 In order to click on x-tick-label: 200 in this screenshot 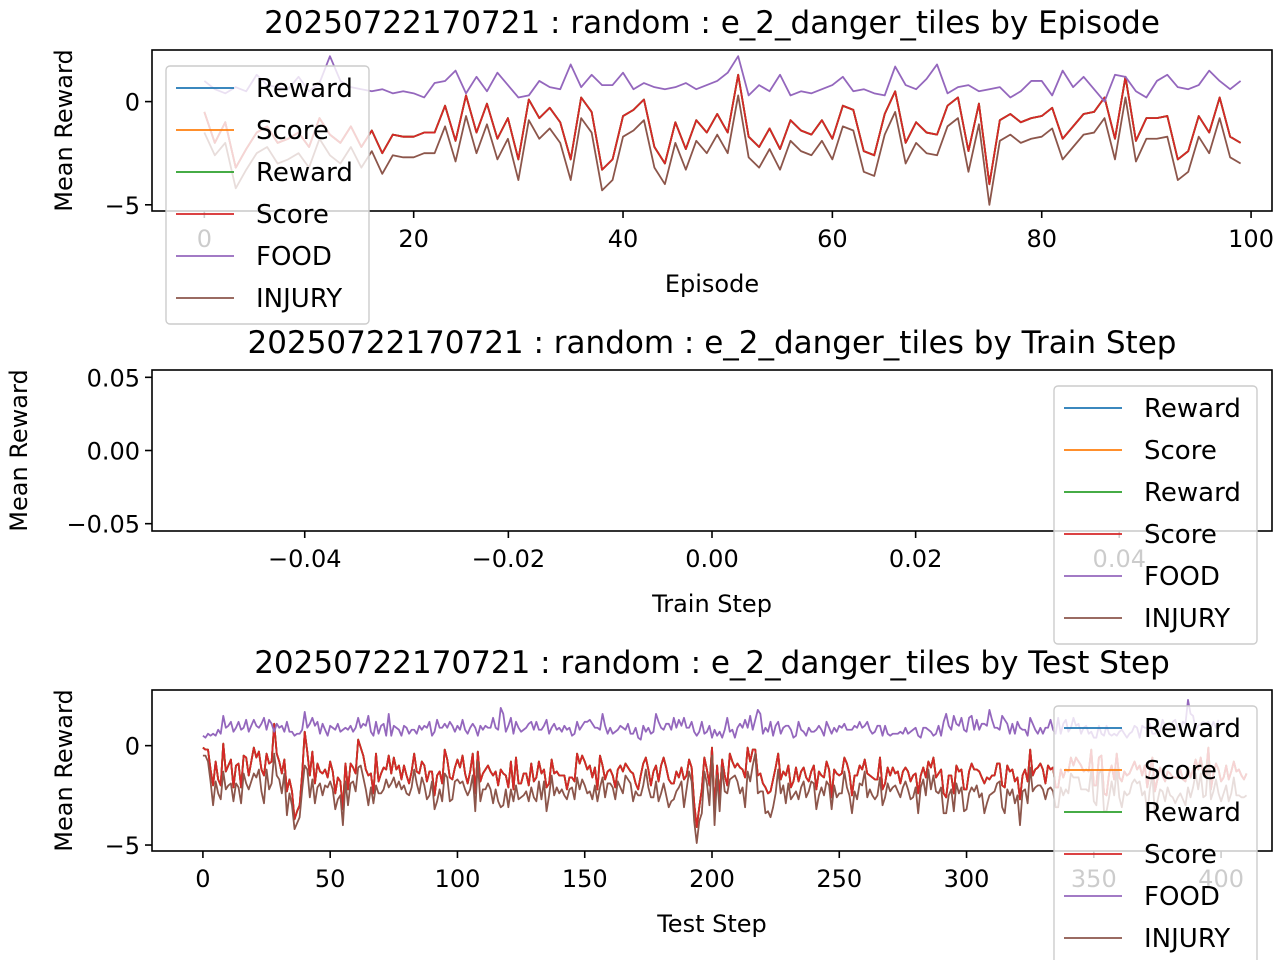, I will do `click(712, 879)`.